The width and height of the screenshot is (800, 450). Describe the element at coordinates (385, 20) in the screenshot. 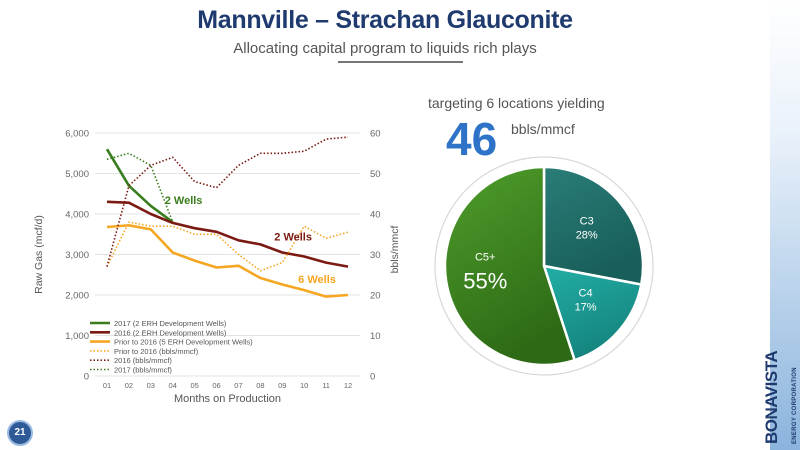

I see `page-title: Mannville – Strachan Glauconite` at that location.